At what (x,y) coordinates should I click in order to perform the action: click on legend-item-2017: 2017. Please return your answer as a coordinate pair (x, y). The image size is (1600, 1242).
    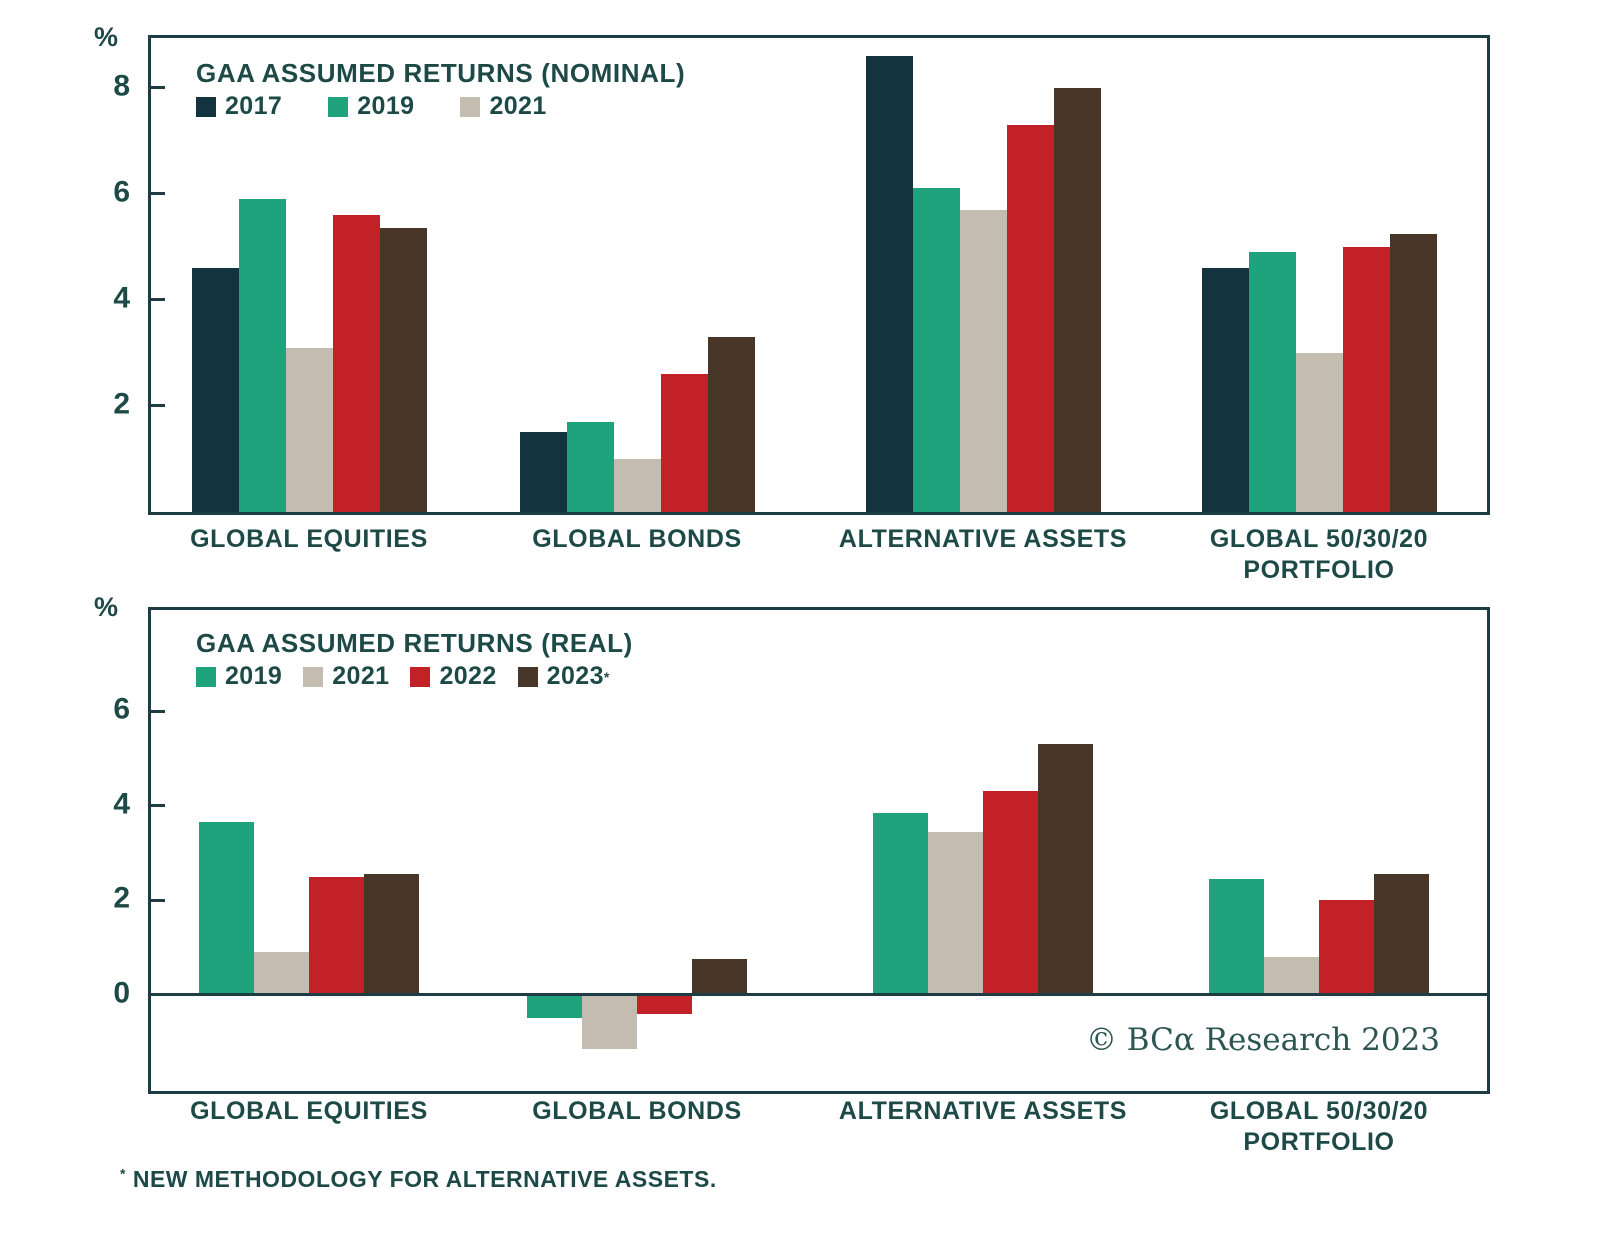
    Looking at the image, I should click on (239, 106).